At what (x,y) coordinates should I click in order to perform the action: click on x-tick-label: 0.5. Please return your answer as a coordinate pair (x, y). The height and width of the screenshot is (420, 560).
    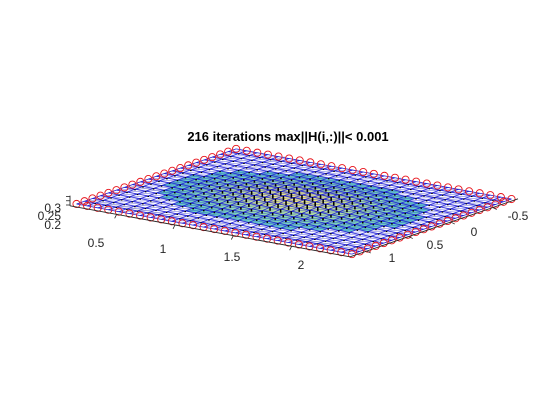
    Looking at the image, I should click on (96, 243).